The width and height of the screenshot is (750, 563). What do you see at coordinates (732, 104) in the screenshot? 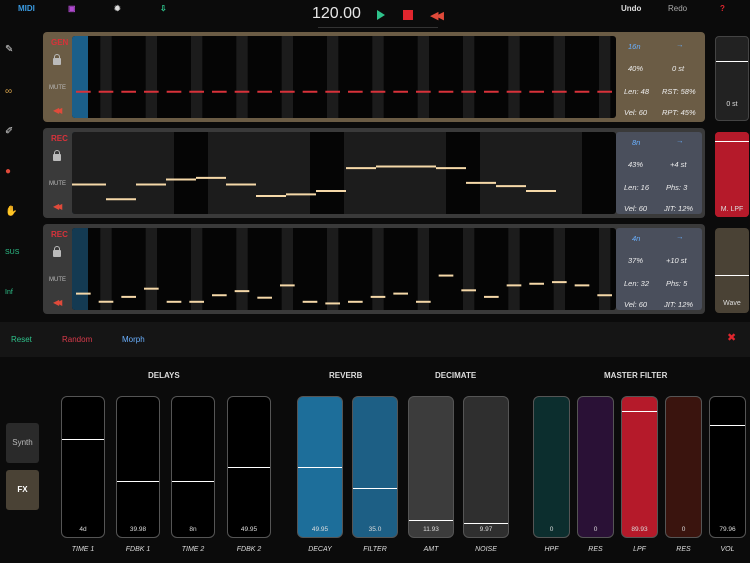
I see `knob-label: 0 st` at bounding box center [732, 104].